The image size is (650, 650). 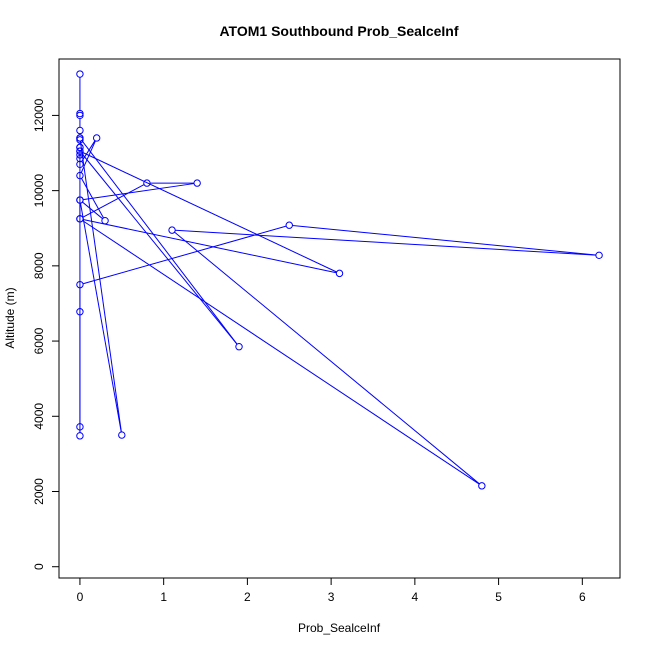 What do you see at coordinates (39, 416) in the screenshot?
I see `y-tick-label: 4000` at bounding box center [39, 416].